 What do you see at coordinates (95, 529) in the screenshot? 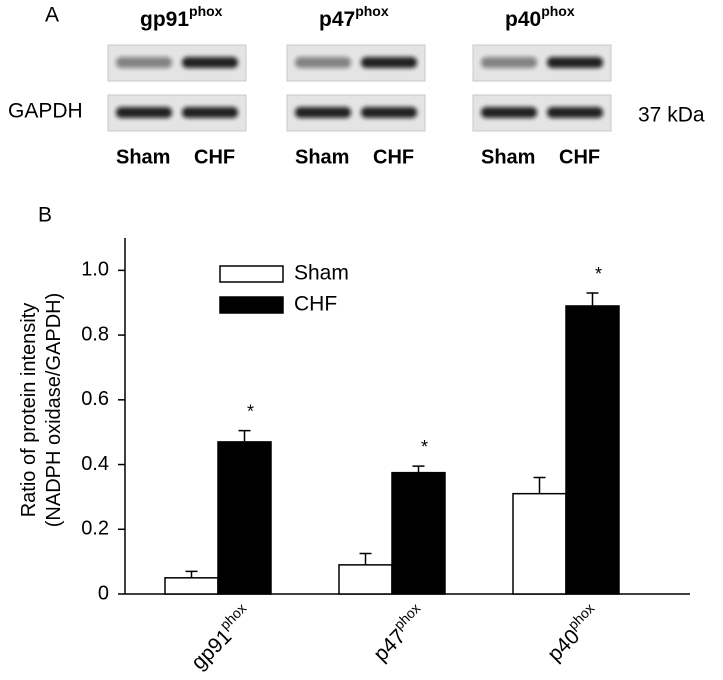
I see `y-tick-label: 0.2` at bounding box center [95, 529].